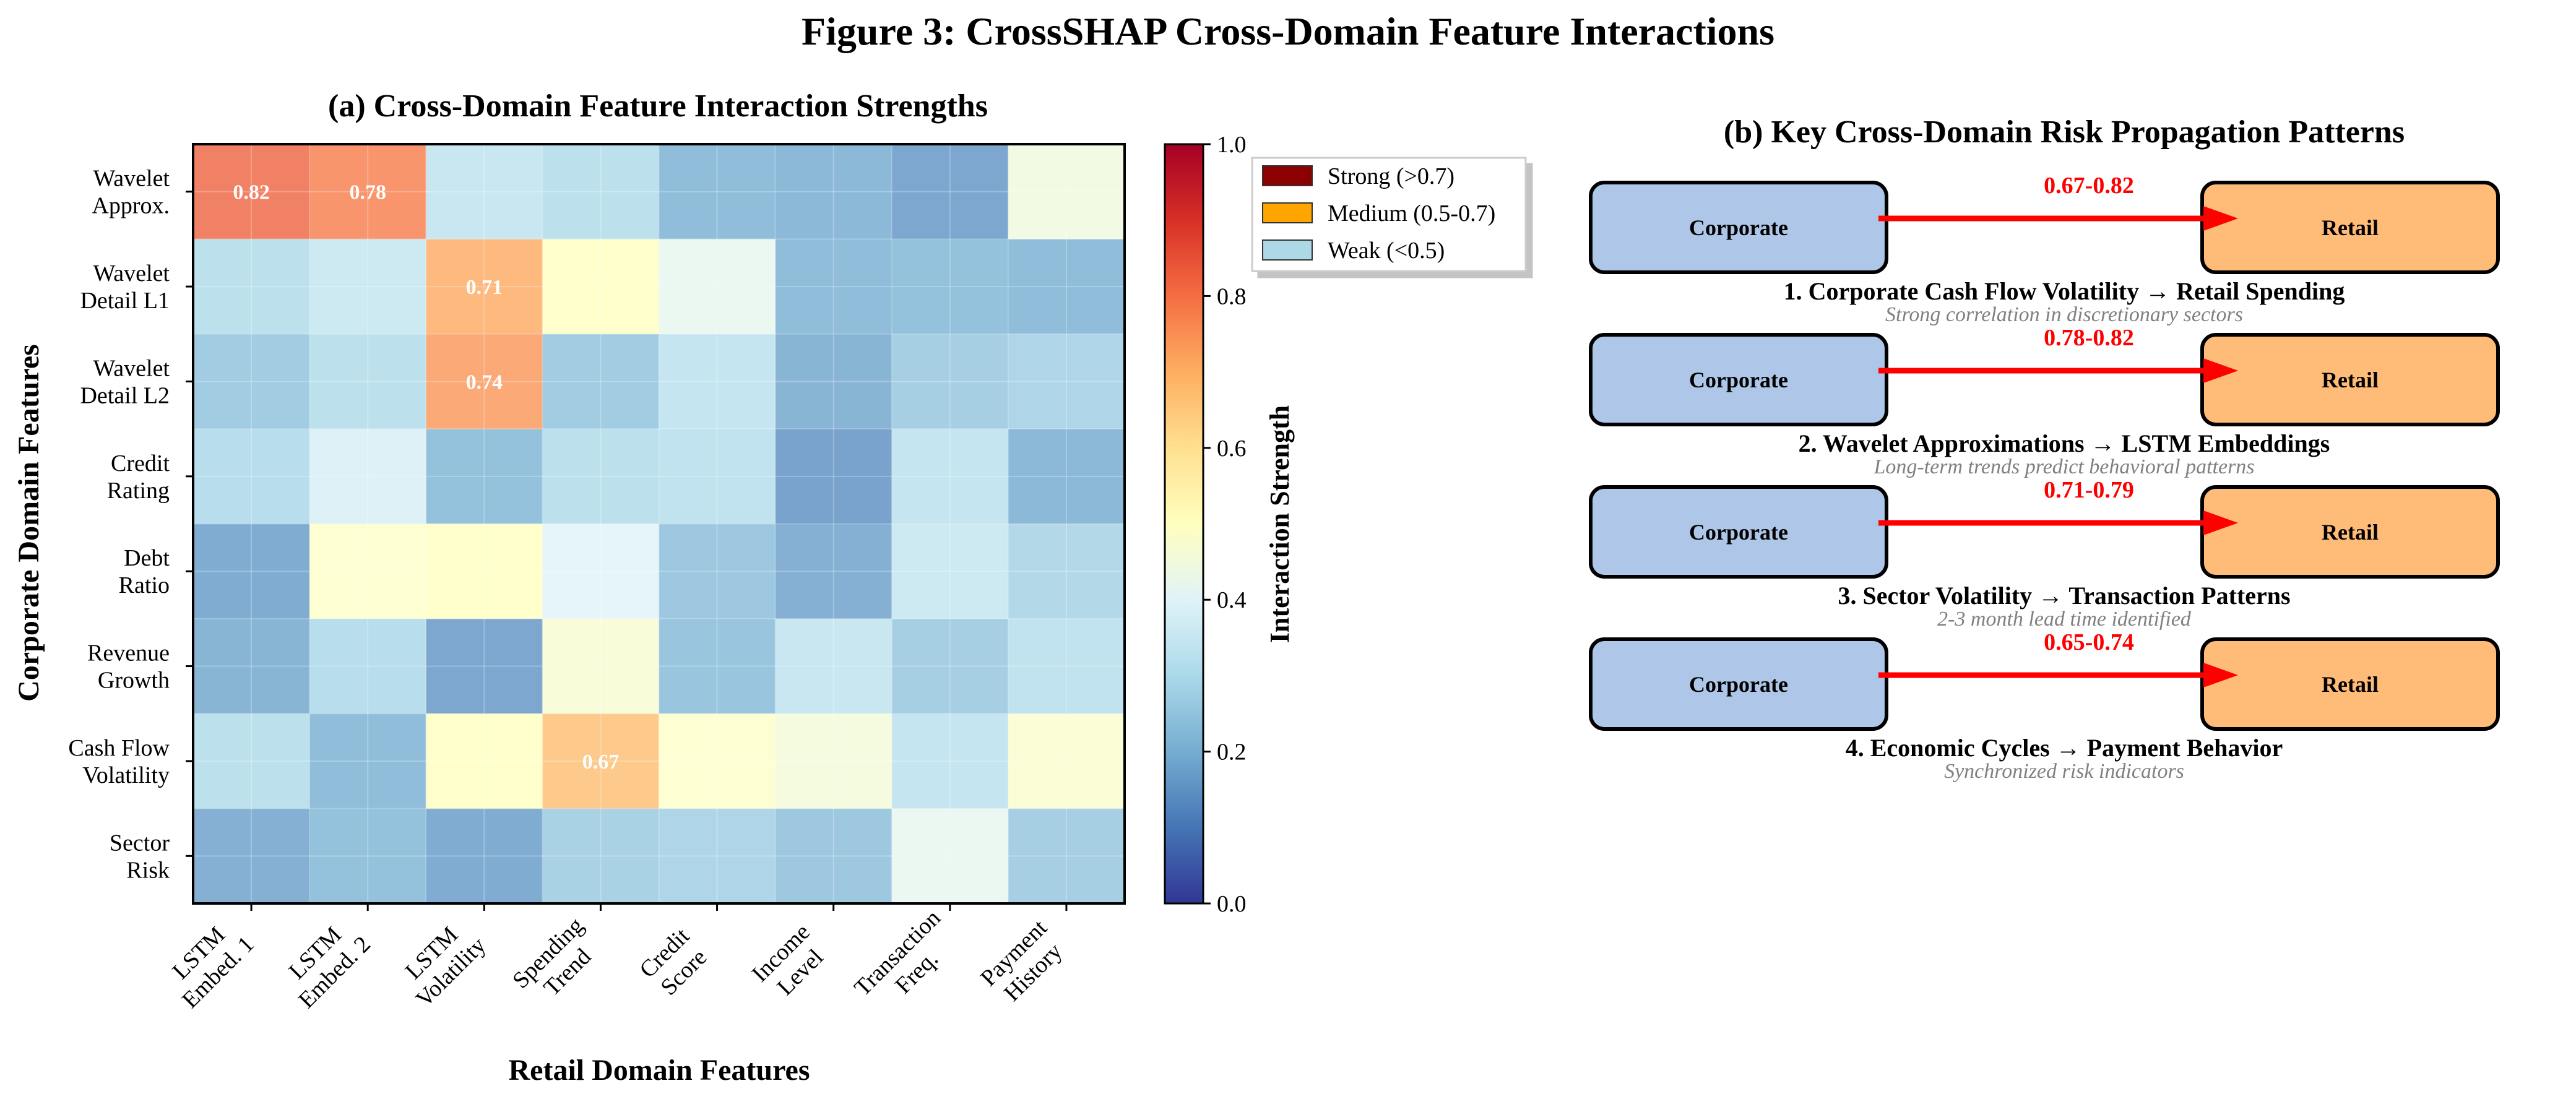  Describe the element at coordinates (1232, 296) in the screenshot. I see `colorbar-tick-label: 0.8` at that location.